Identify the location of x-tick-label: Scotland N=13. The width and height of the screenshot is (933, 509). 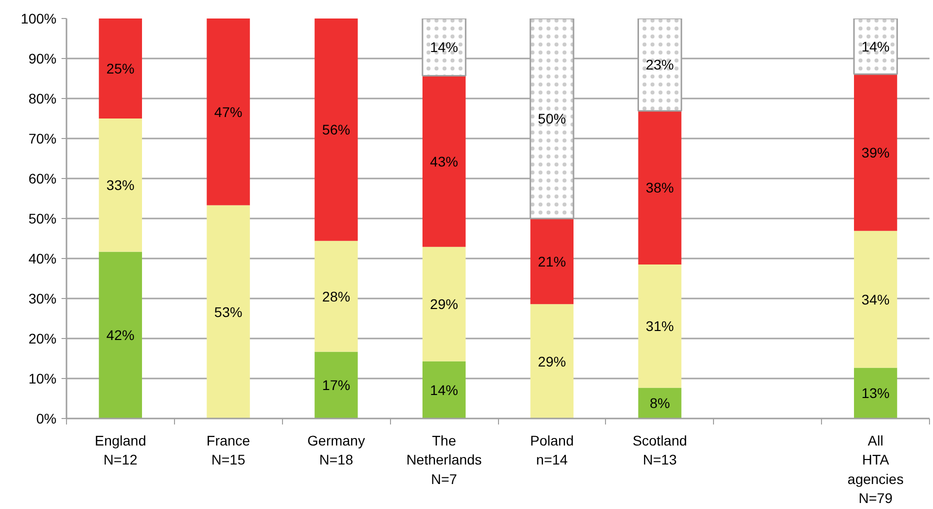
(660, 450).